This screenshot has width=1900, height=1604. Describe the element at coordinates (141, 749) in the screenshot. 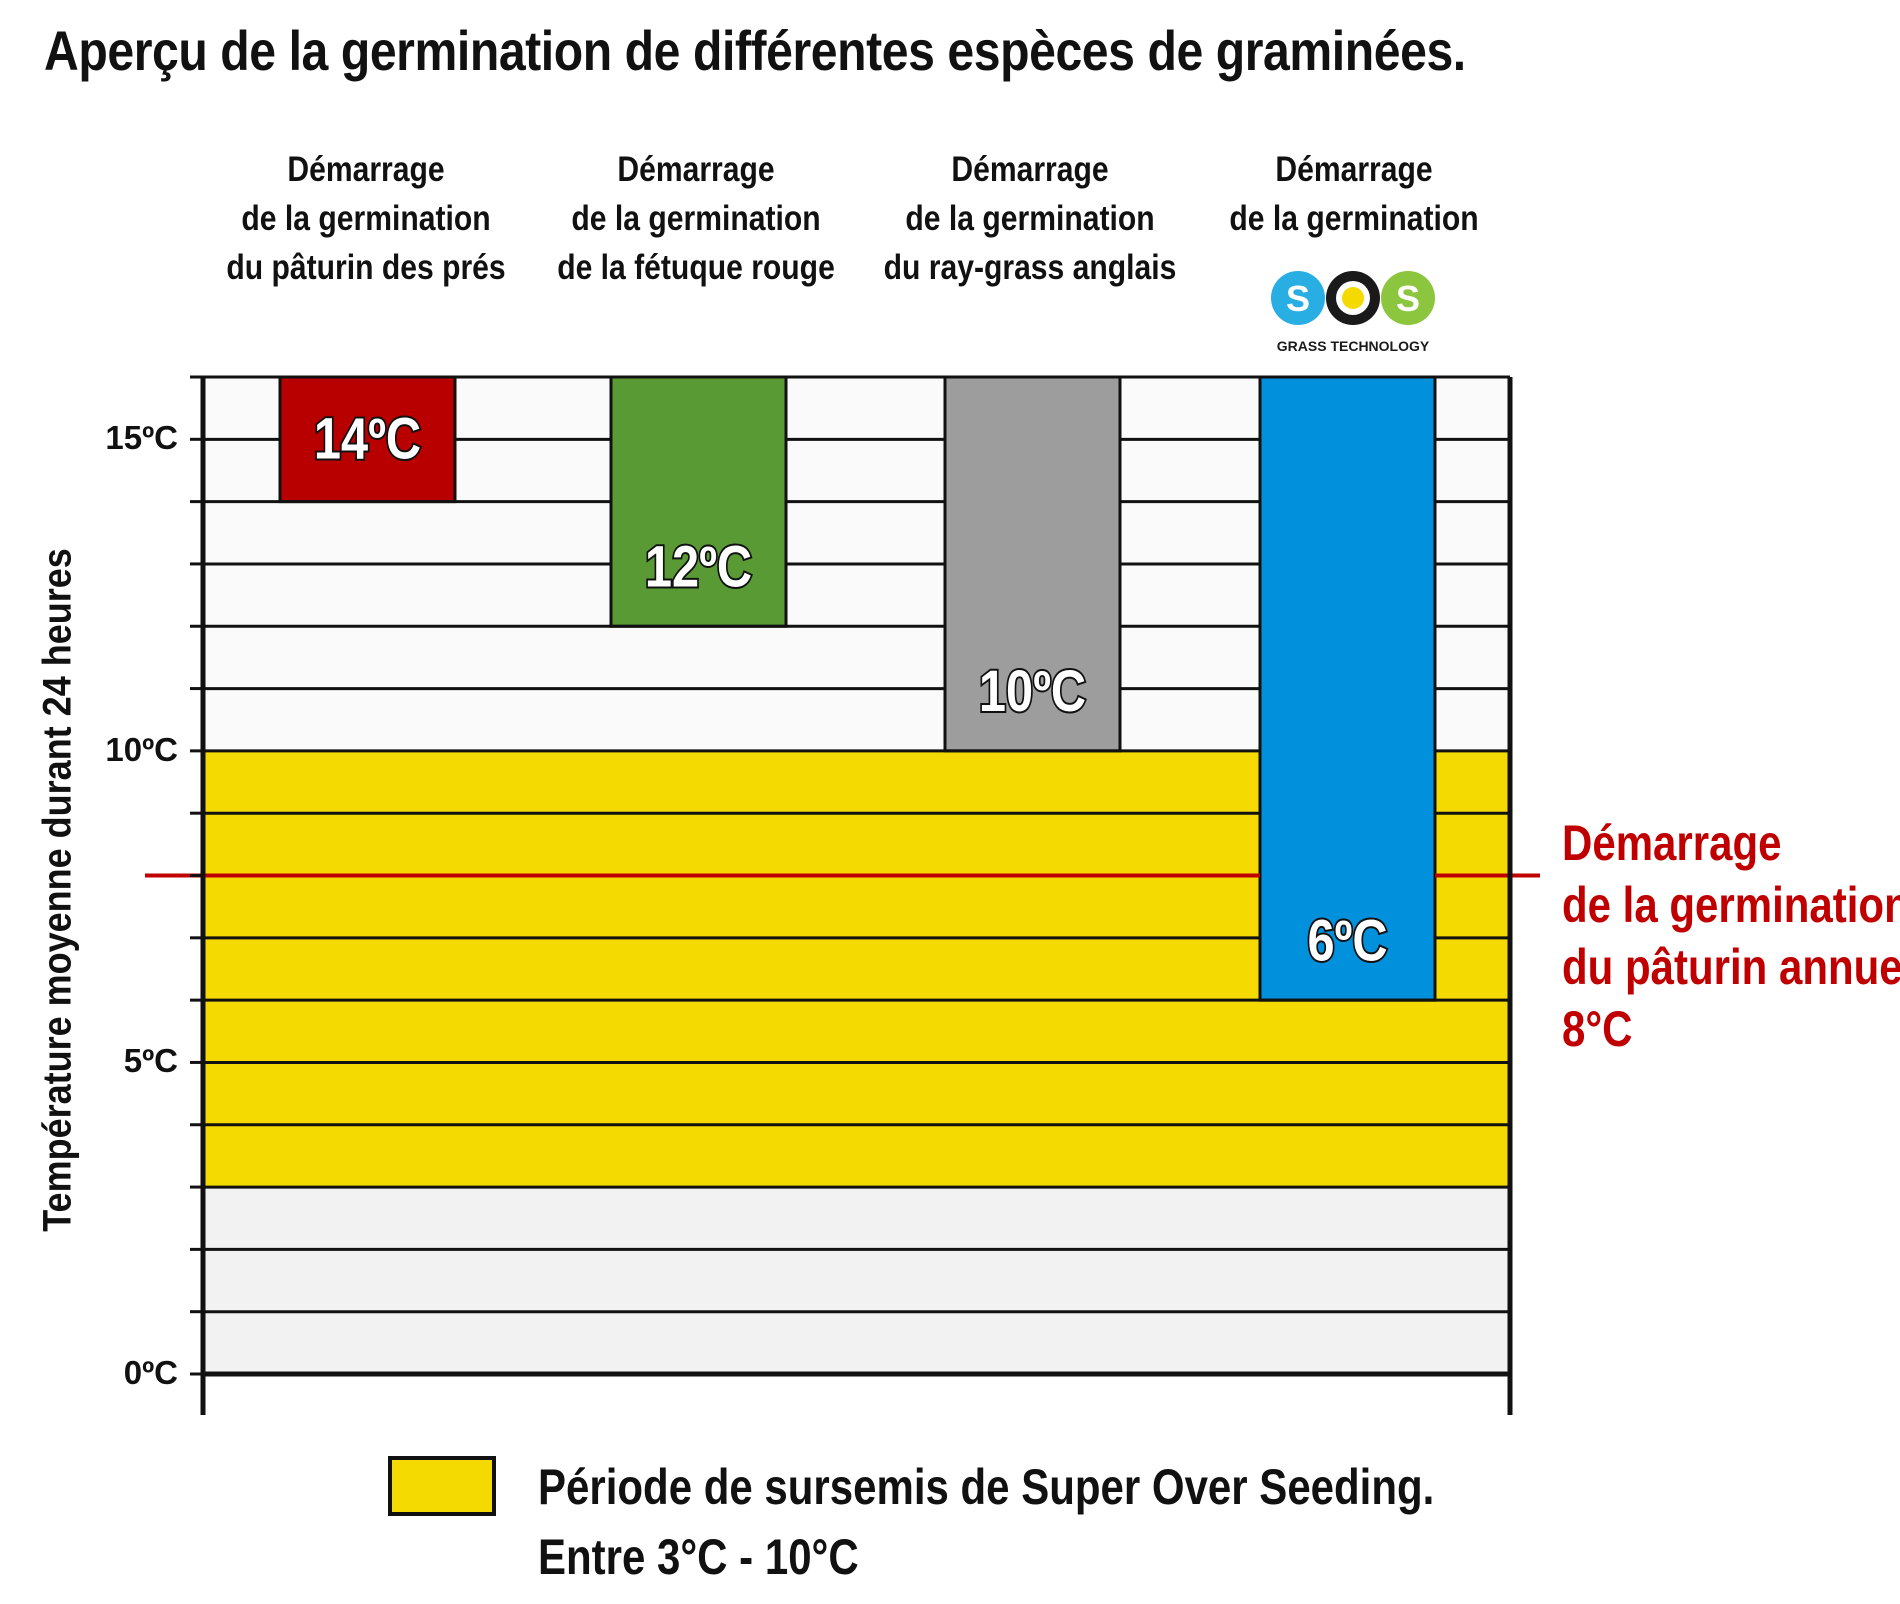

I see `y-tick-label-10: 10ºC` at that location.